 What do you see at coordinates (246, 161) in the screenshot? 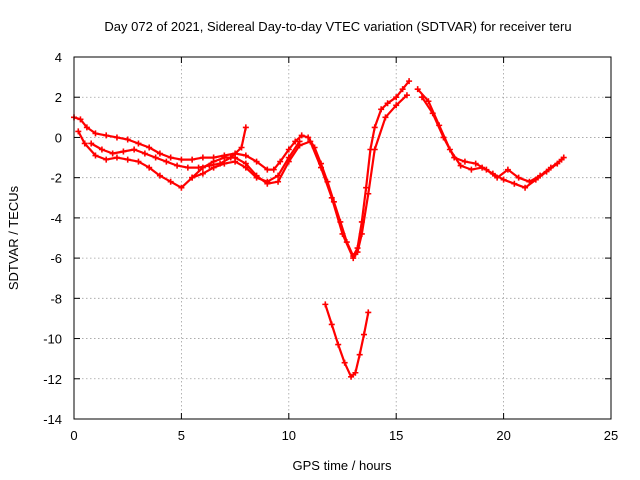
I see `series-track-mid2` at bounding box center [246, 161].